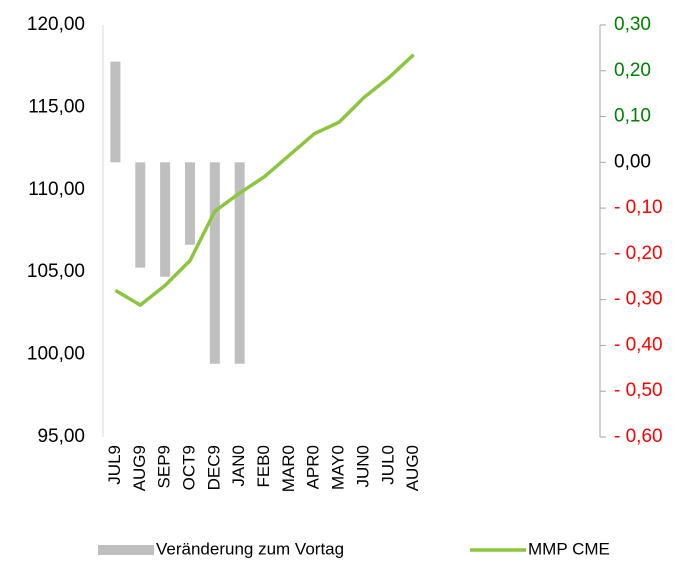 This screenshot has height=568, width=694. What do you see at coordinates (250, 548) in the screenshot?
I see `legend-label: Veränderung zum Vortag` at bounding box center [250, 548].